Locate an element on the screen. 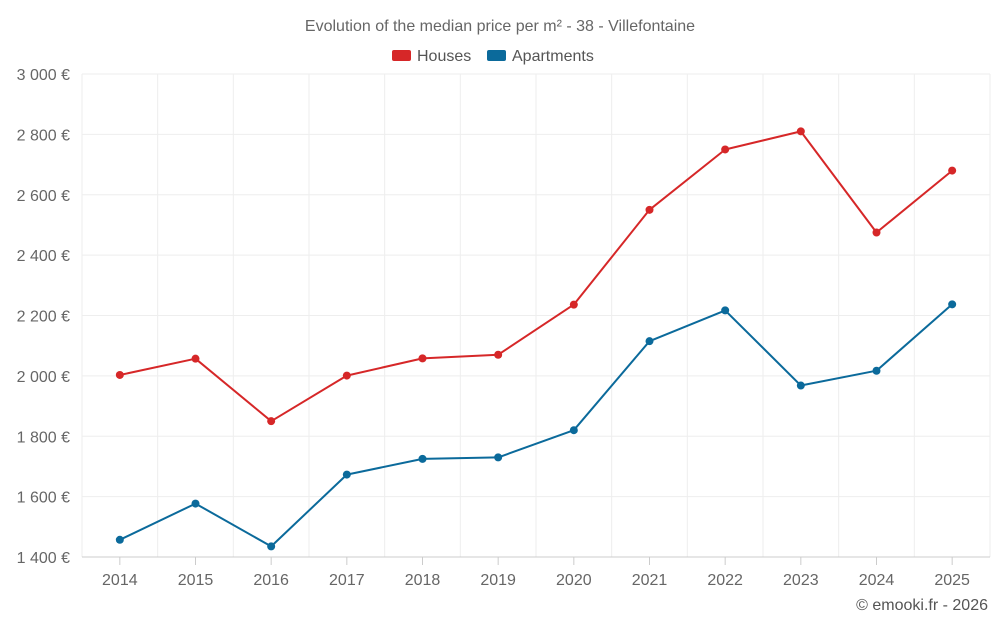 The width and height of the screenshot is (1000, 625). legend-item-apartments: Apartments is located at coordinates (540, 56).